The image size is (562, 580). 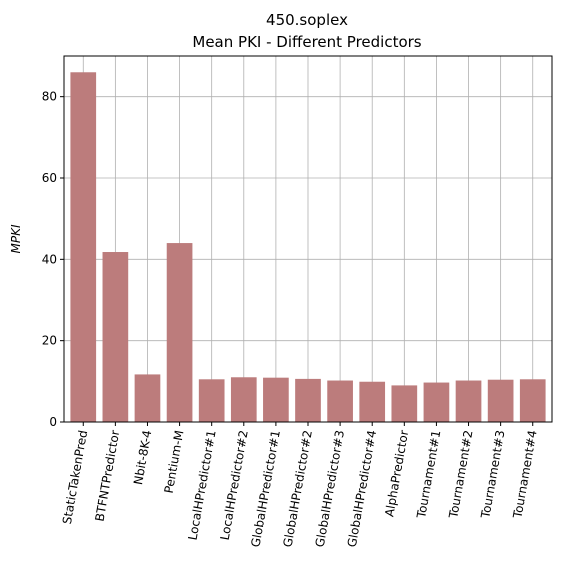 What do you see at coordinates (234, 485) in the screenshot?
I see `x-tick-label: LocalHPredictor#2` at bounding box center [234, 485].